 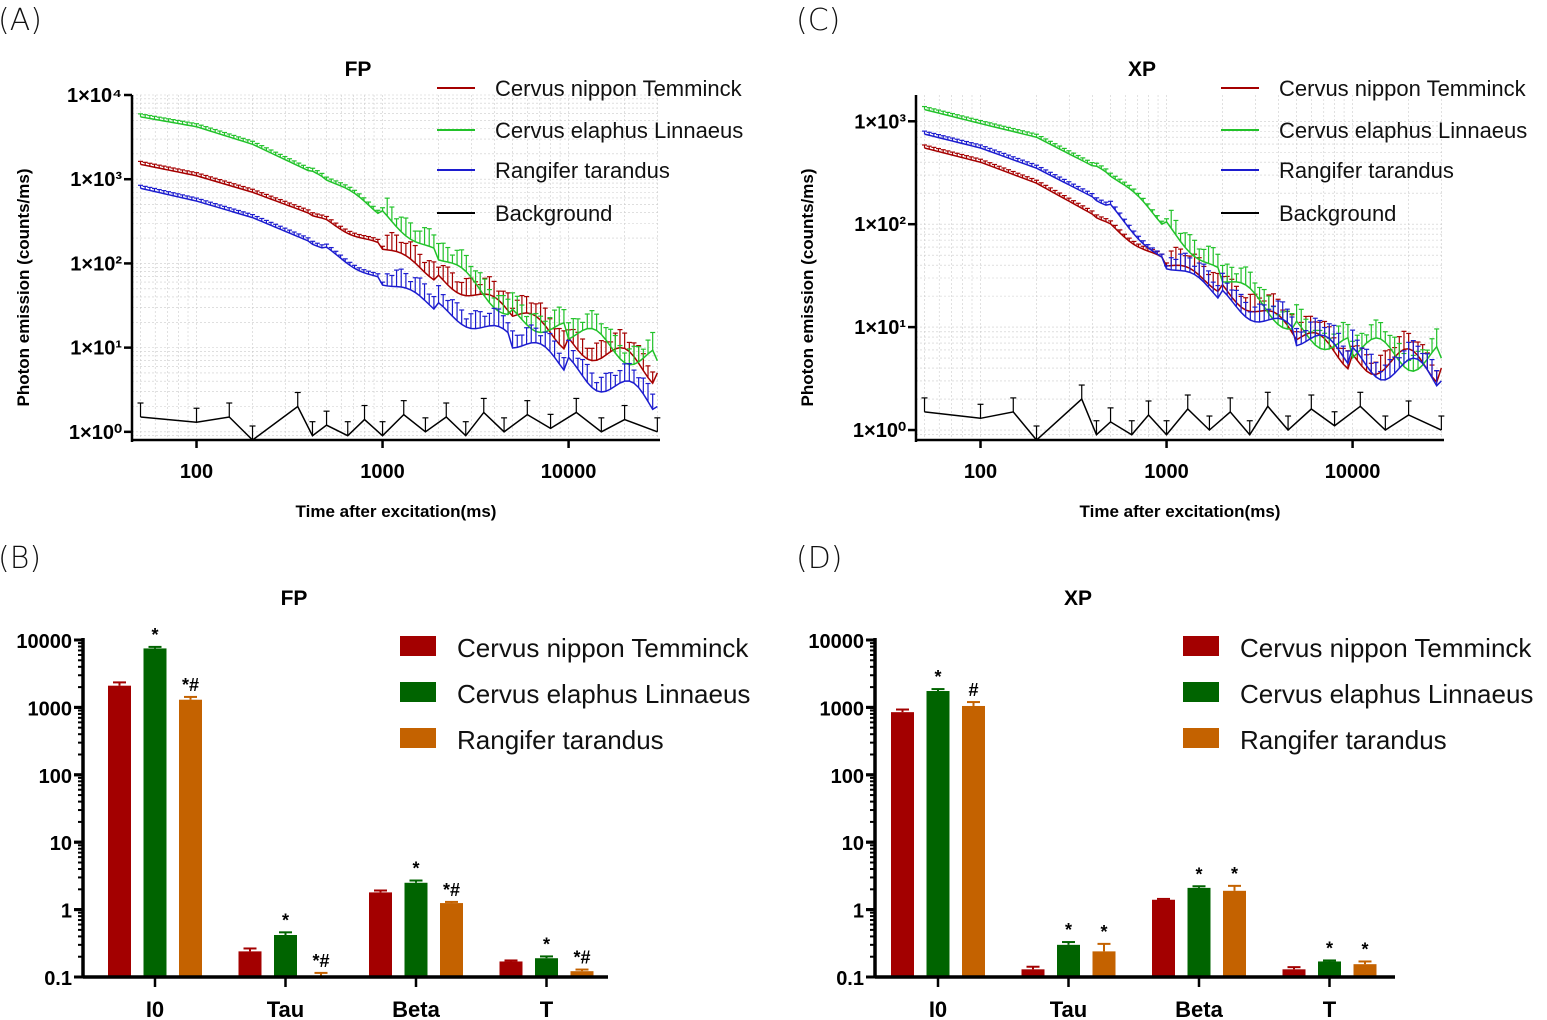 What do you see at coordinates (196, 472) in the screenshot?
I see `x-tick-label: 100` at bounding box center [196, 472].